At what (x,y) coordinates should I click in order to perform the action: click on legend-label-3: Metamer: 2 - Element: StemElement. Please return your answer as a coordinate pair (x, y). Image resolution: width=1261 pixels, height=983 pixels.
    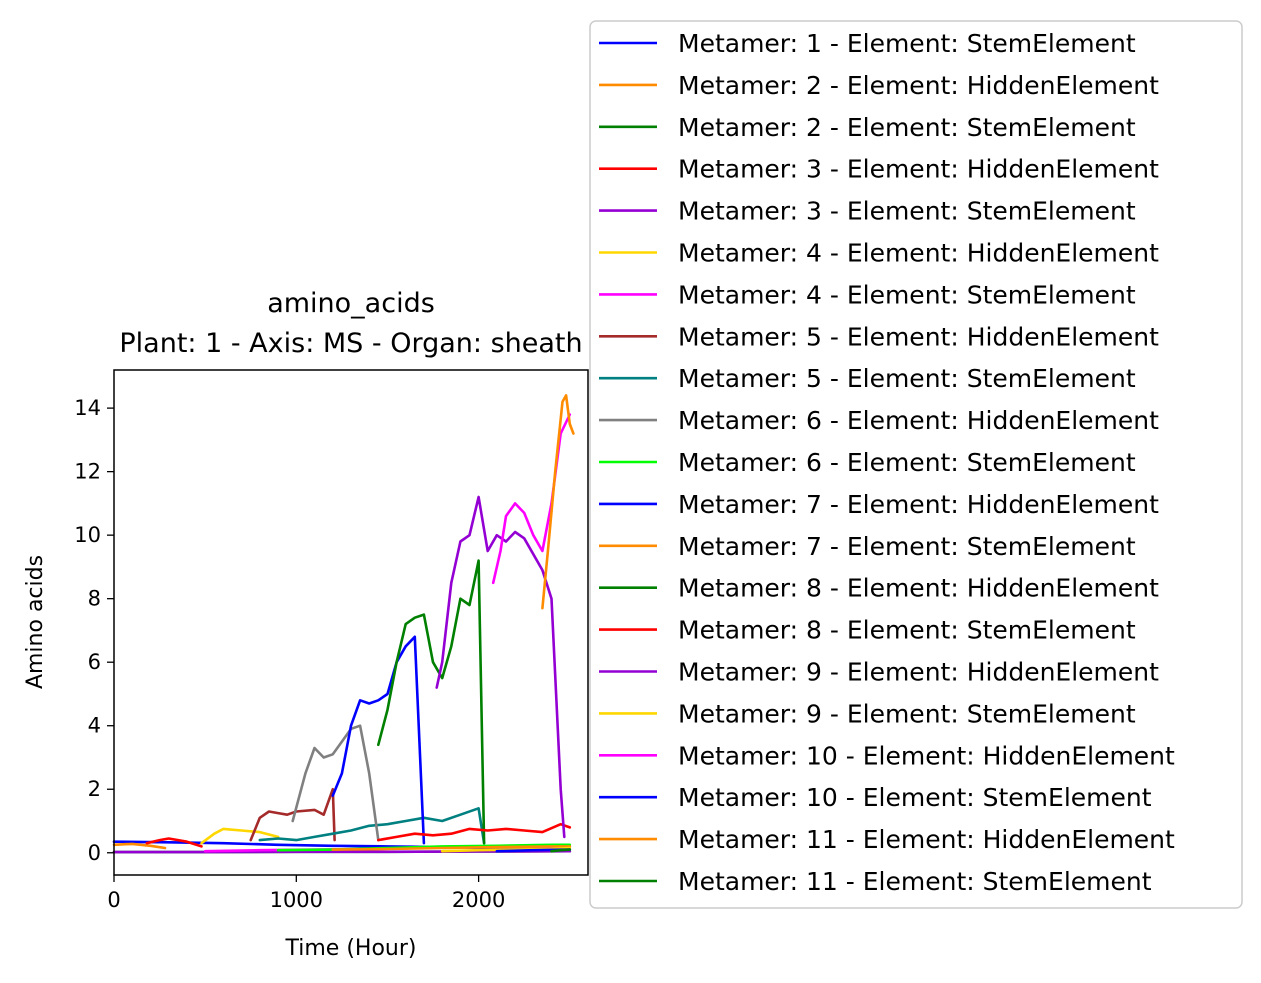
    Looking at the image, I should click on (907, 127).